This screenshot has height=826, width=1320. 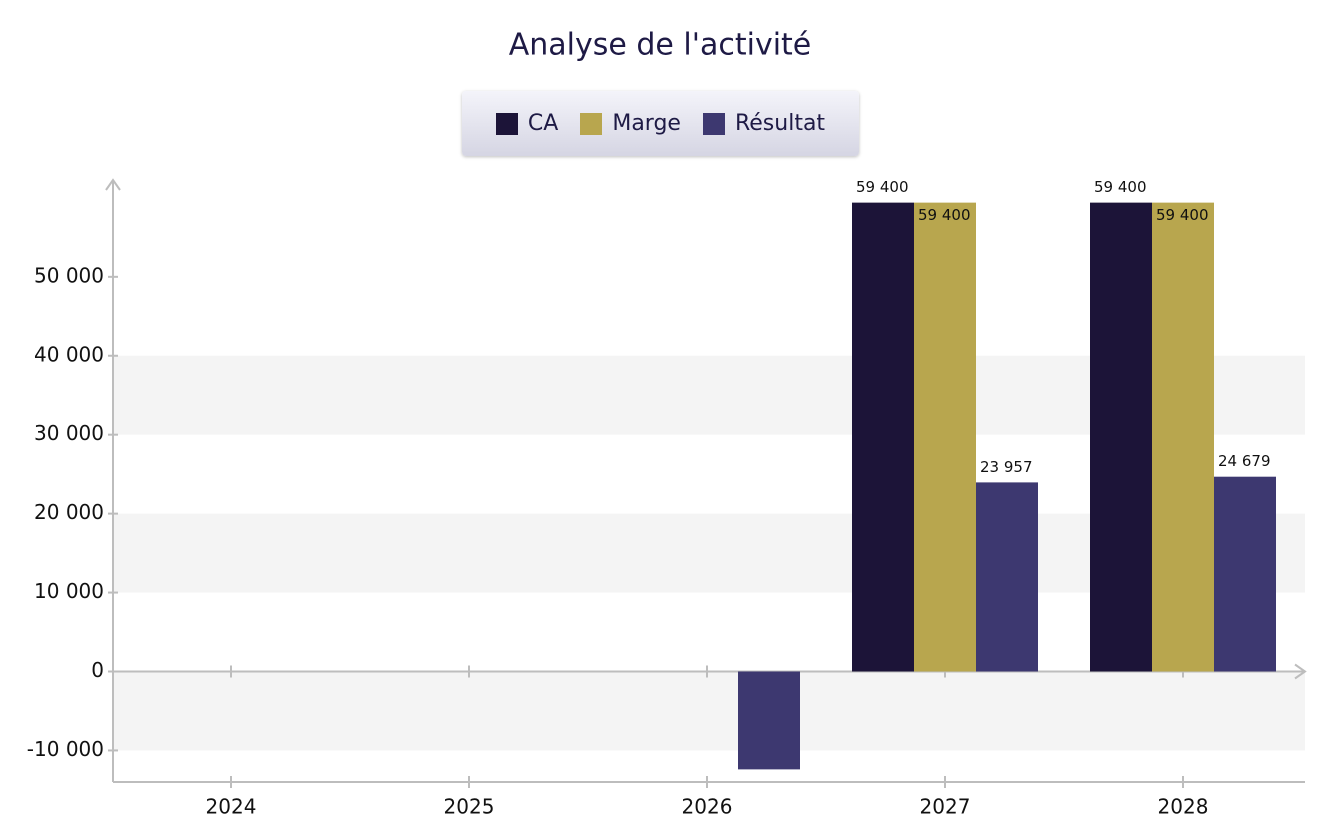 I want to click on y-tick-label: 10 000, so click(x=69, y=591).